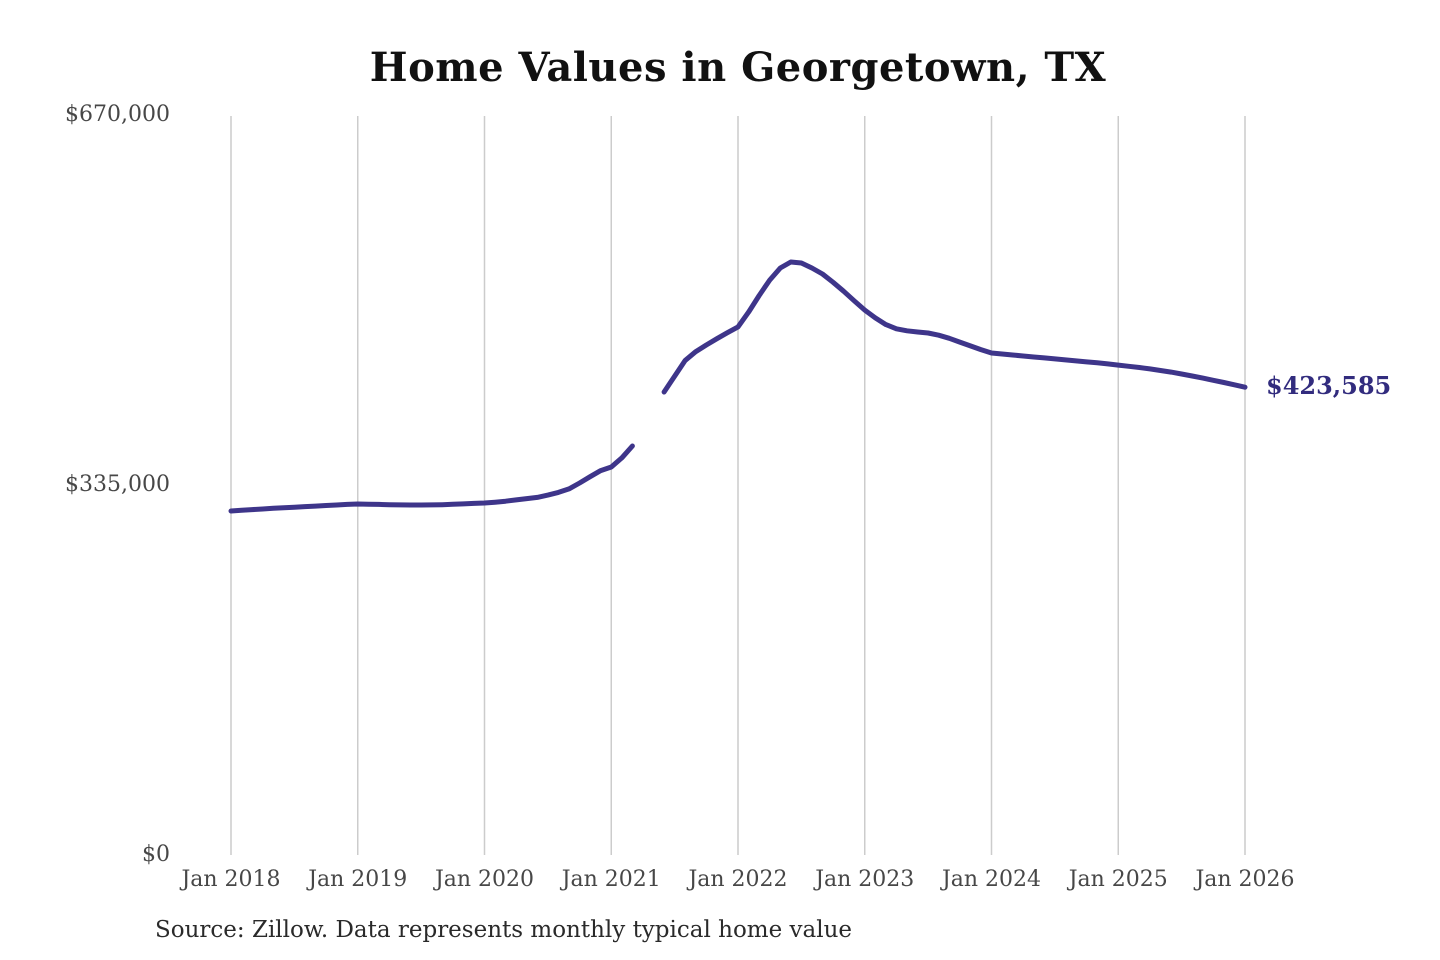  I want to click on end-value-label: $423,585, so click(1329, 386).